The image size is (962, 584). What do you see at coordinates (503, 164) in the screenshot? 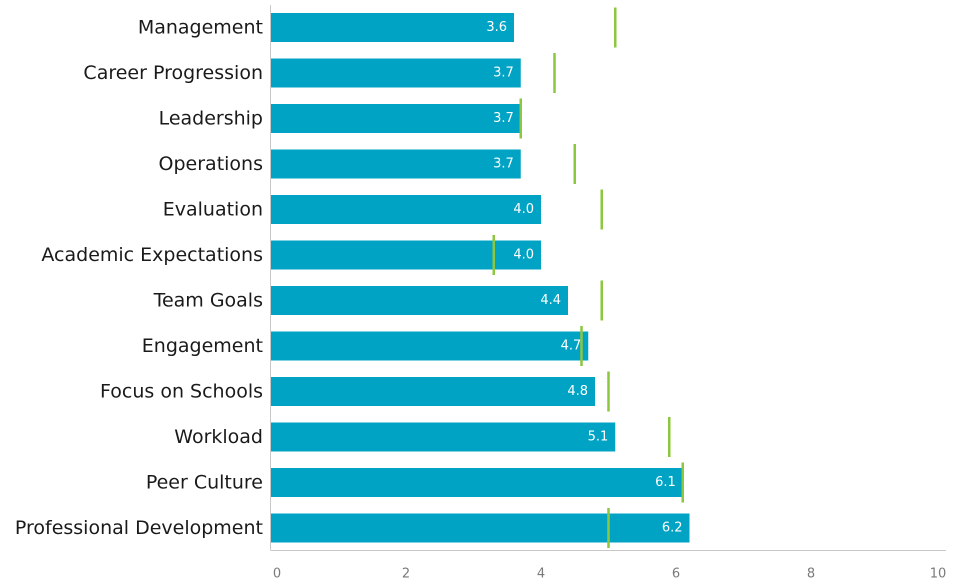
I see `value-label-3: 3.7` at bounding box center [503, 164].